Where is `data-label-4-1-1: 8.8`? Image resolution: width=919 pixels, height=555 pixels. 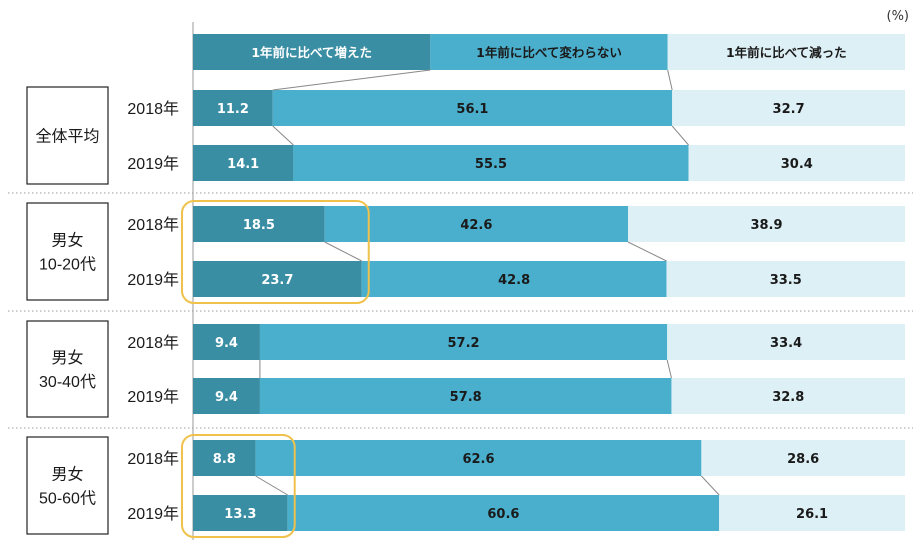 data-label-4-1-1: 8.8 is located at coordinates (224, 459).